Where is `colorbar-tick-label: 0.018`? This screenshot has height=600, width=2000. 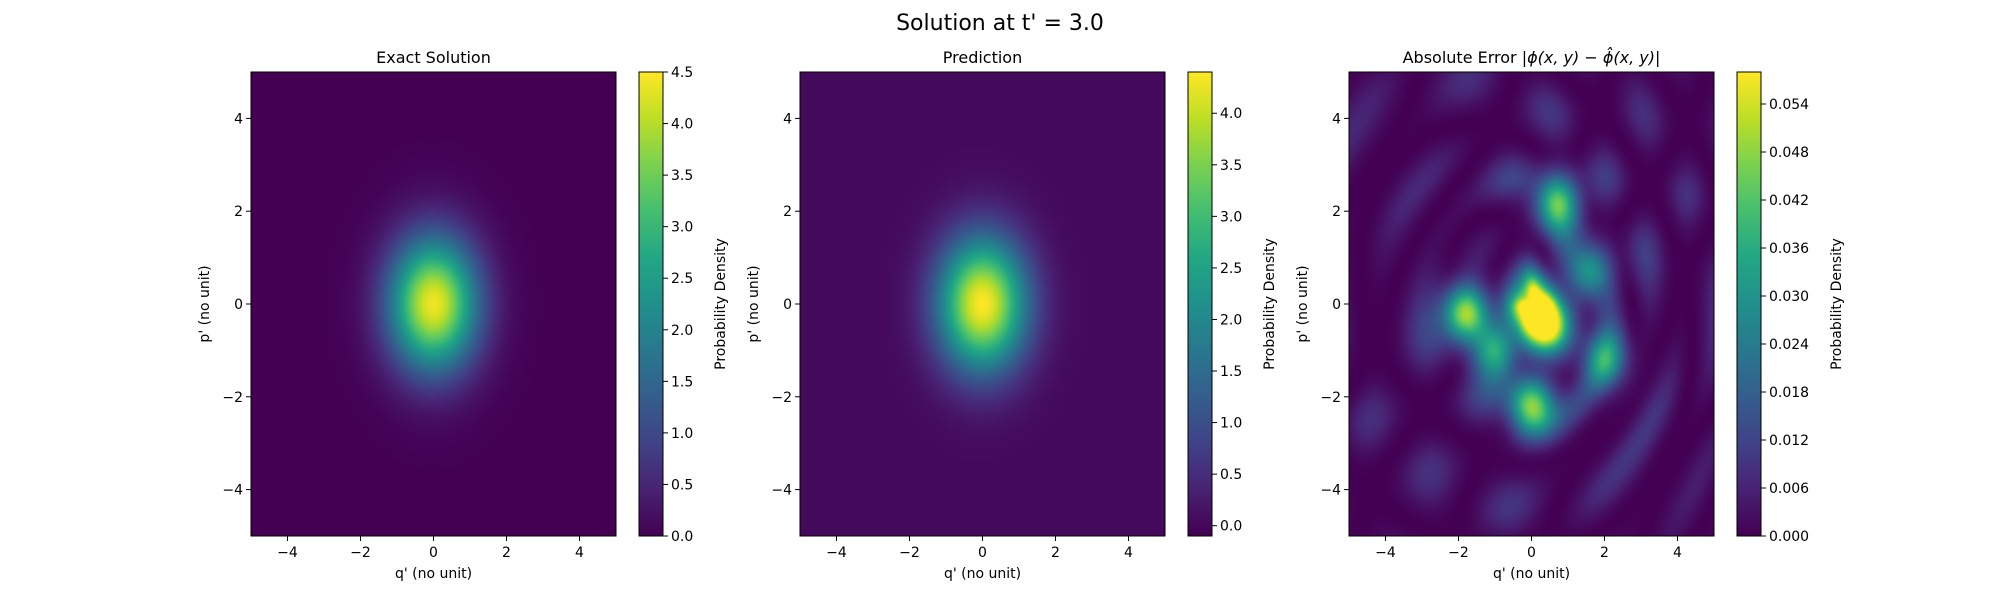
colorbar-tick-label: 0.018 is located at coordinates (1789, 393).